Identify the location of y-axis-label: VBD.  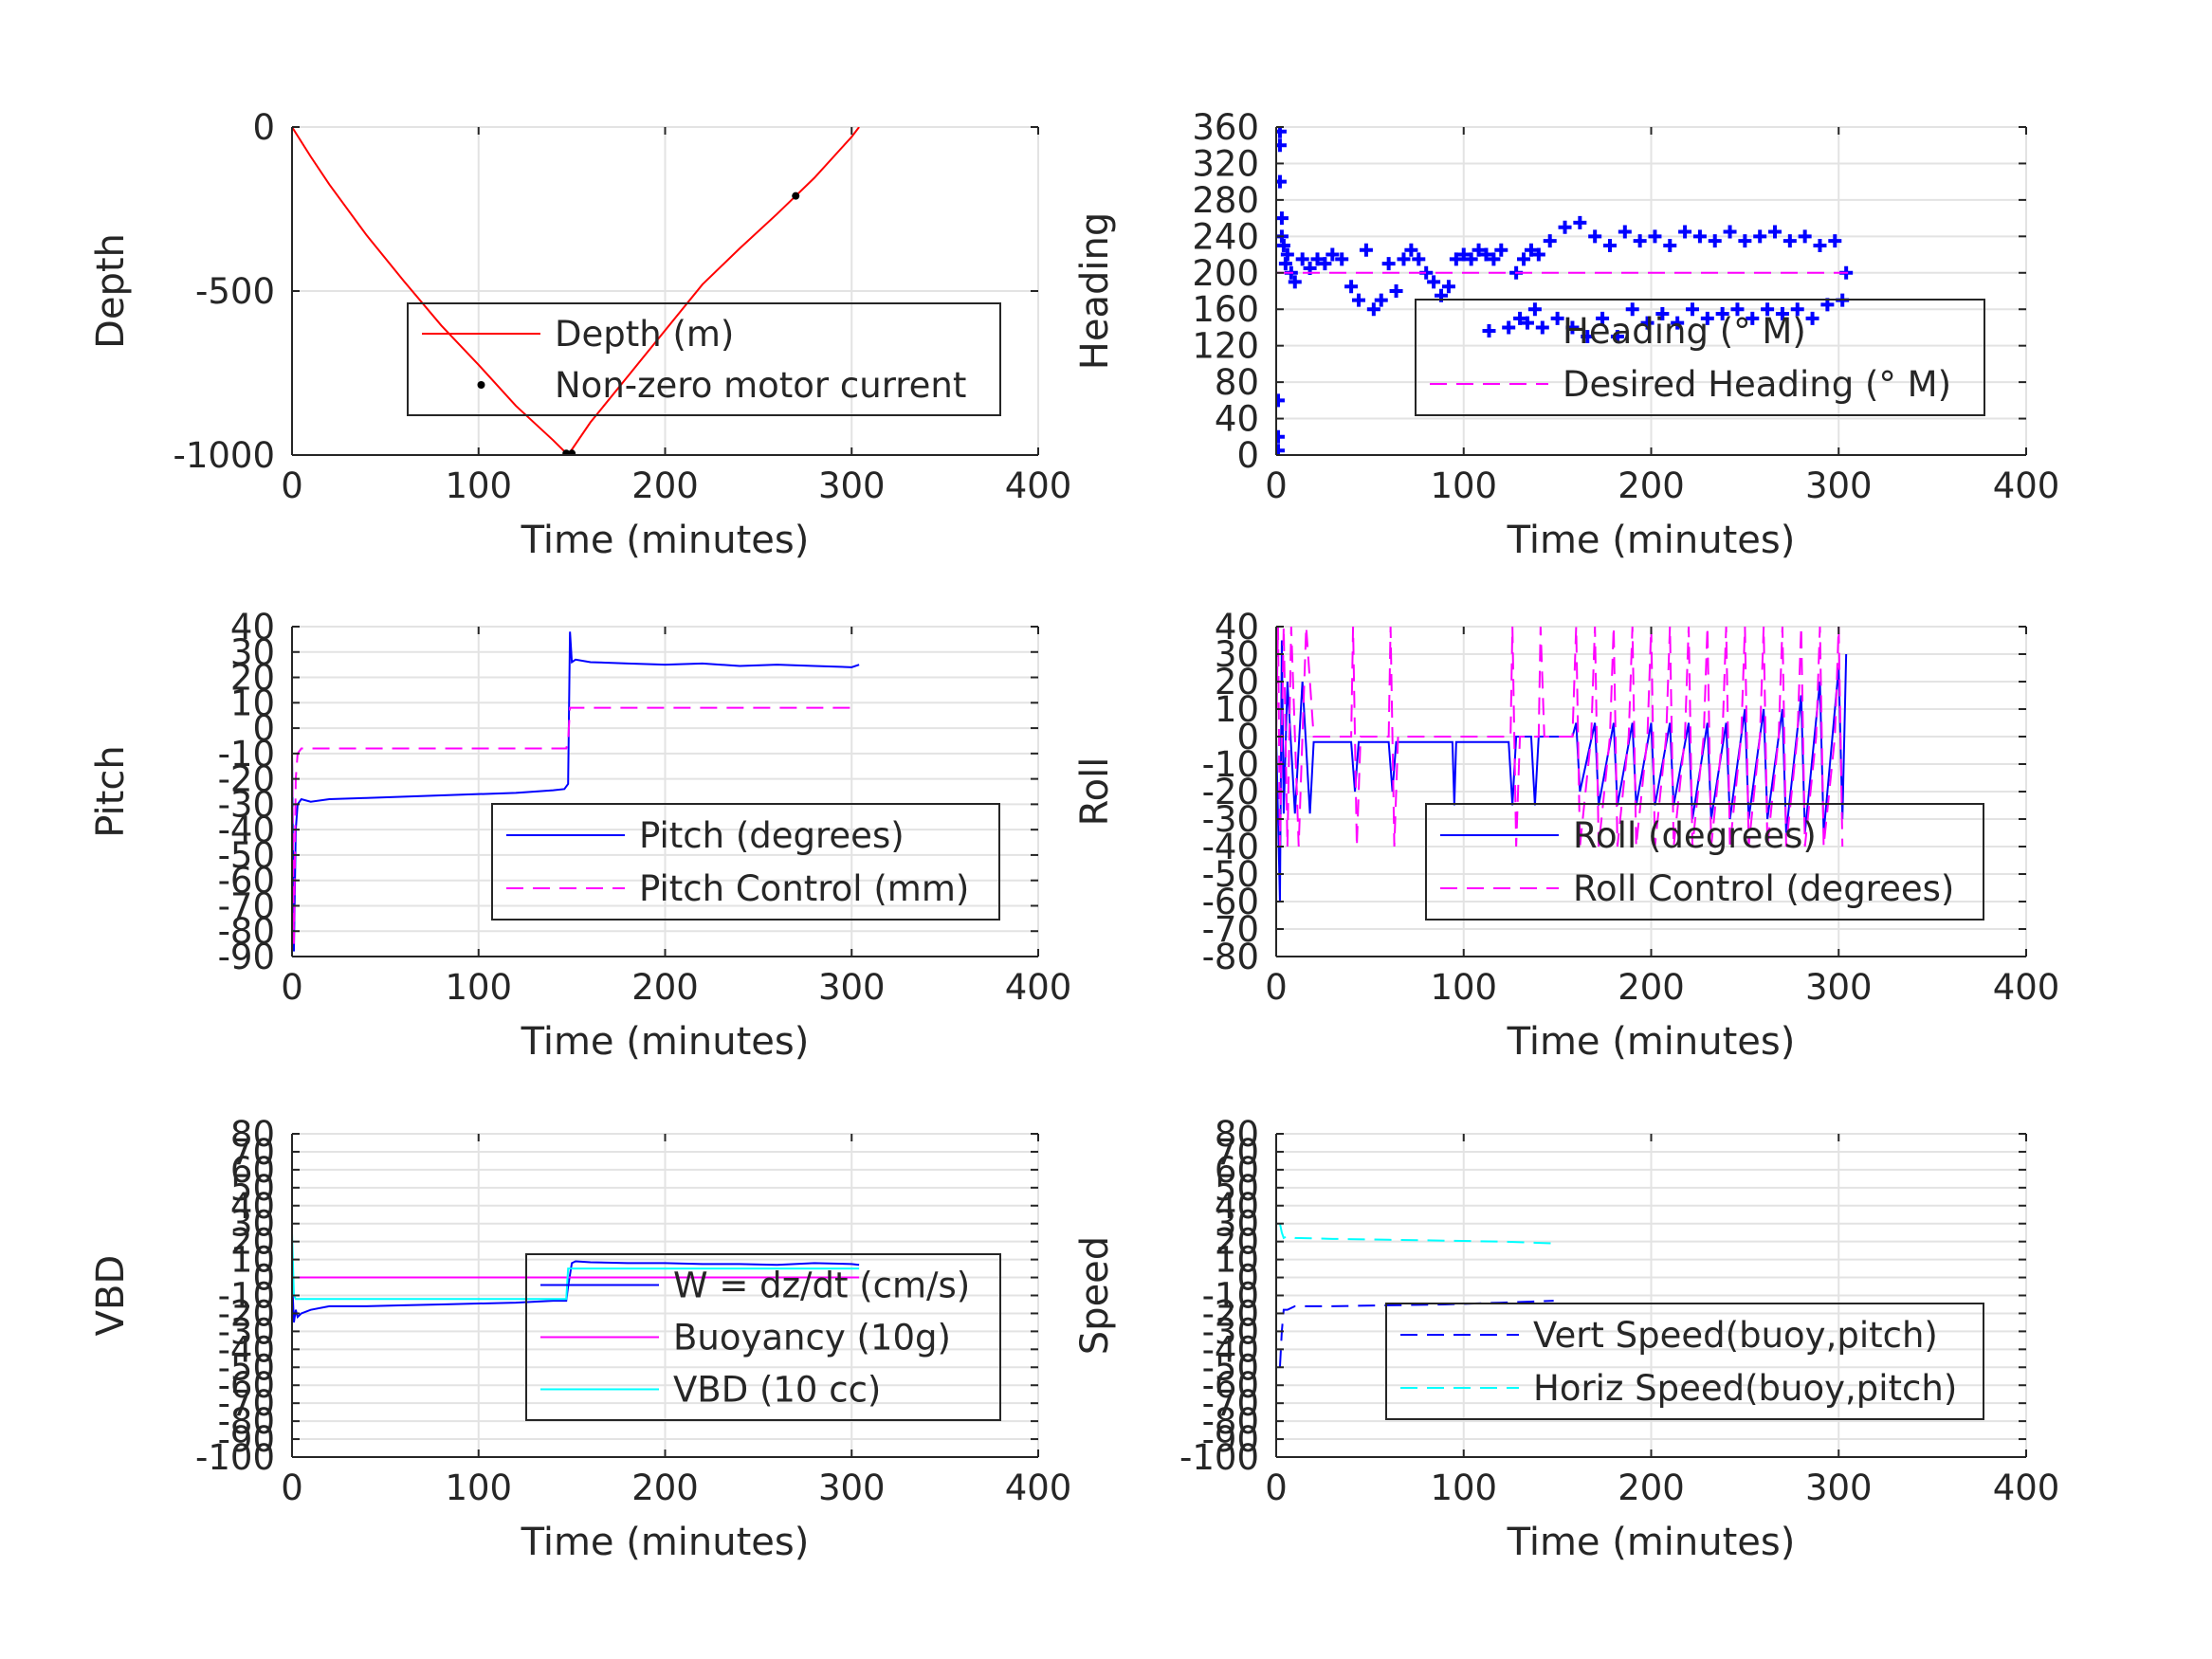
(111, 1296).